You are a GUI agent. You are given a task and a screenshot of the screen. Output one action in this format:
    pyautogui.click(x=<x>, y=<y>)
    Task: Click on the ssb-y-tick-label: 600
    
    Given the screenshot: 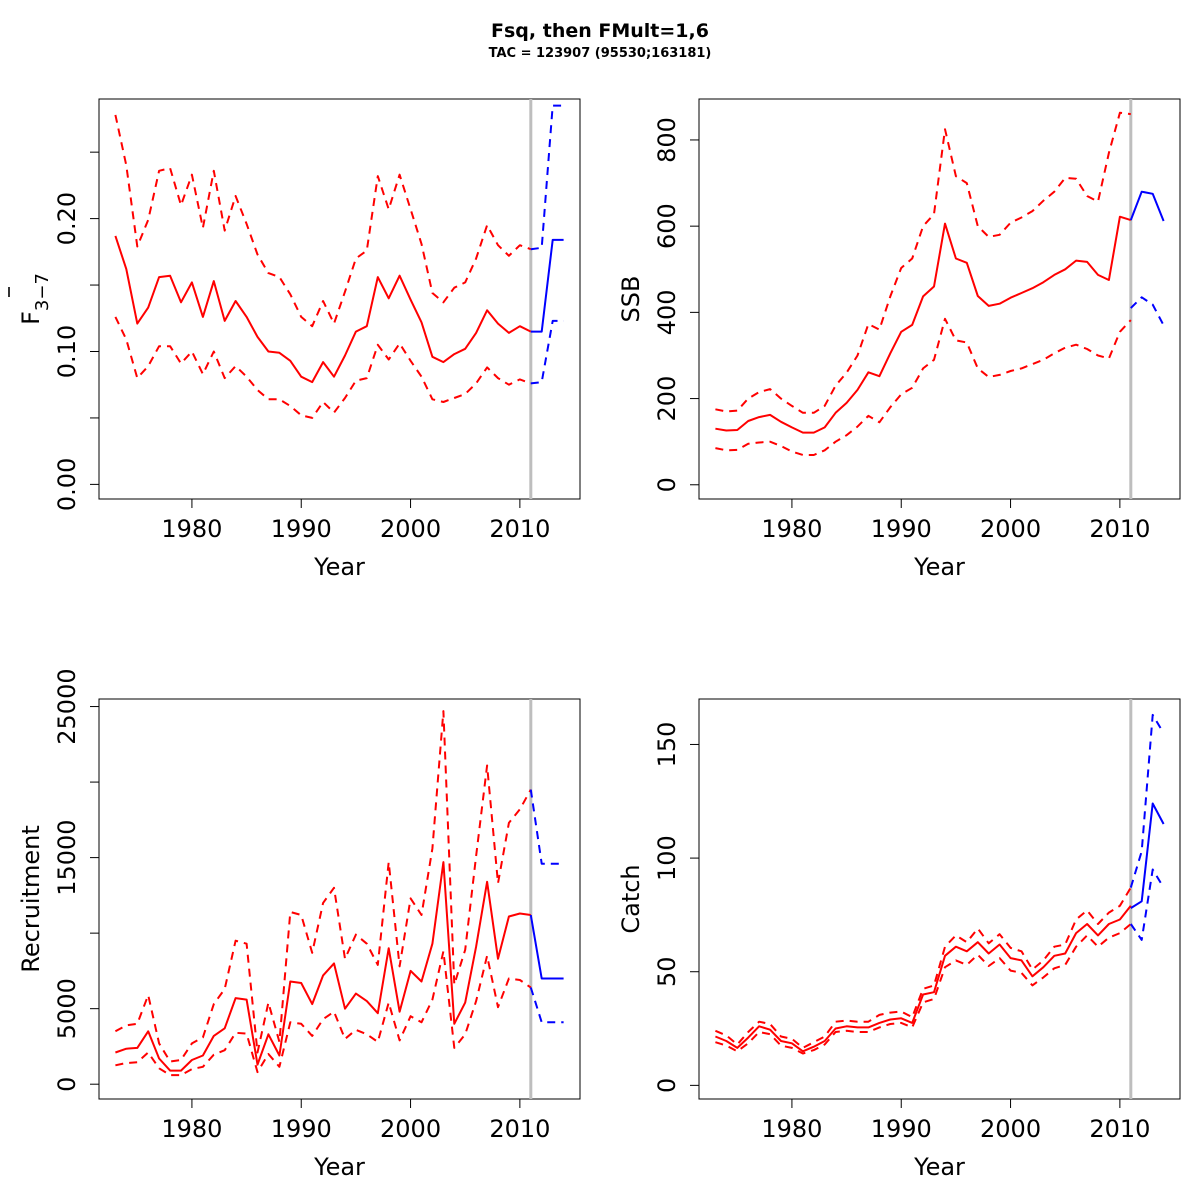 What is the action you would take?
    pyautogui.click(x=667, y=226)
    